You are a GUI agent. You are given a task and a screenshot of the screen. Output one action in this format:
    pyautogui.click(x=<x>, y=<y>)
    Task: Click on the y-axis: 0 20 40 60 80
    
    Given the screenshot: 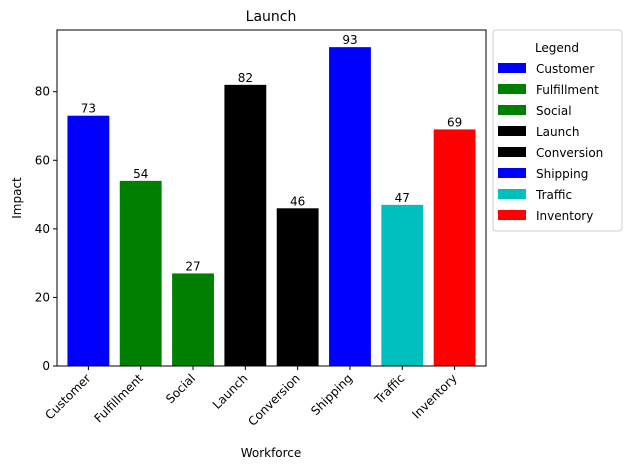 What is the action you would take?
    pyautogui.click(x=46, y=229)
    